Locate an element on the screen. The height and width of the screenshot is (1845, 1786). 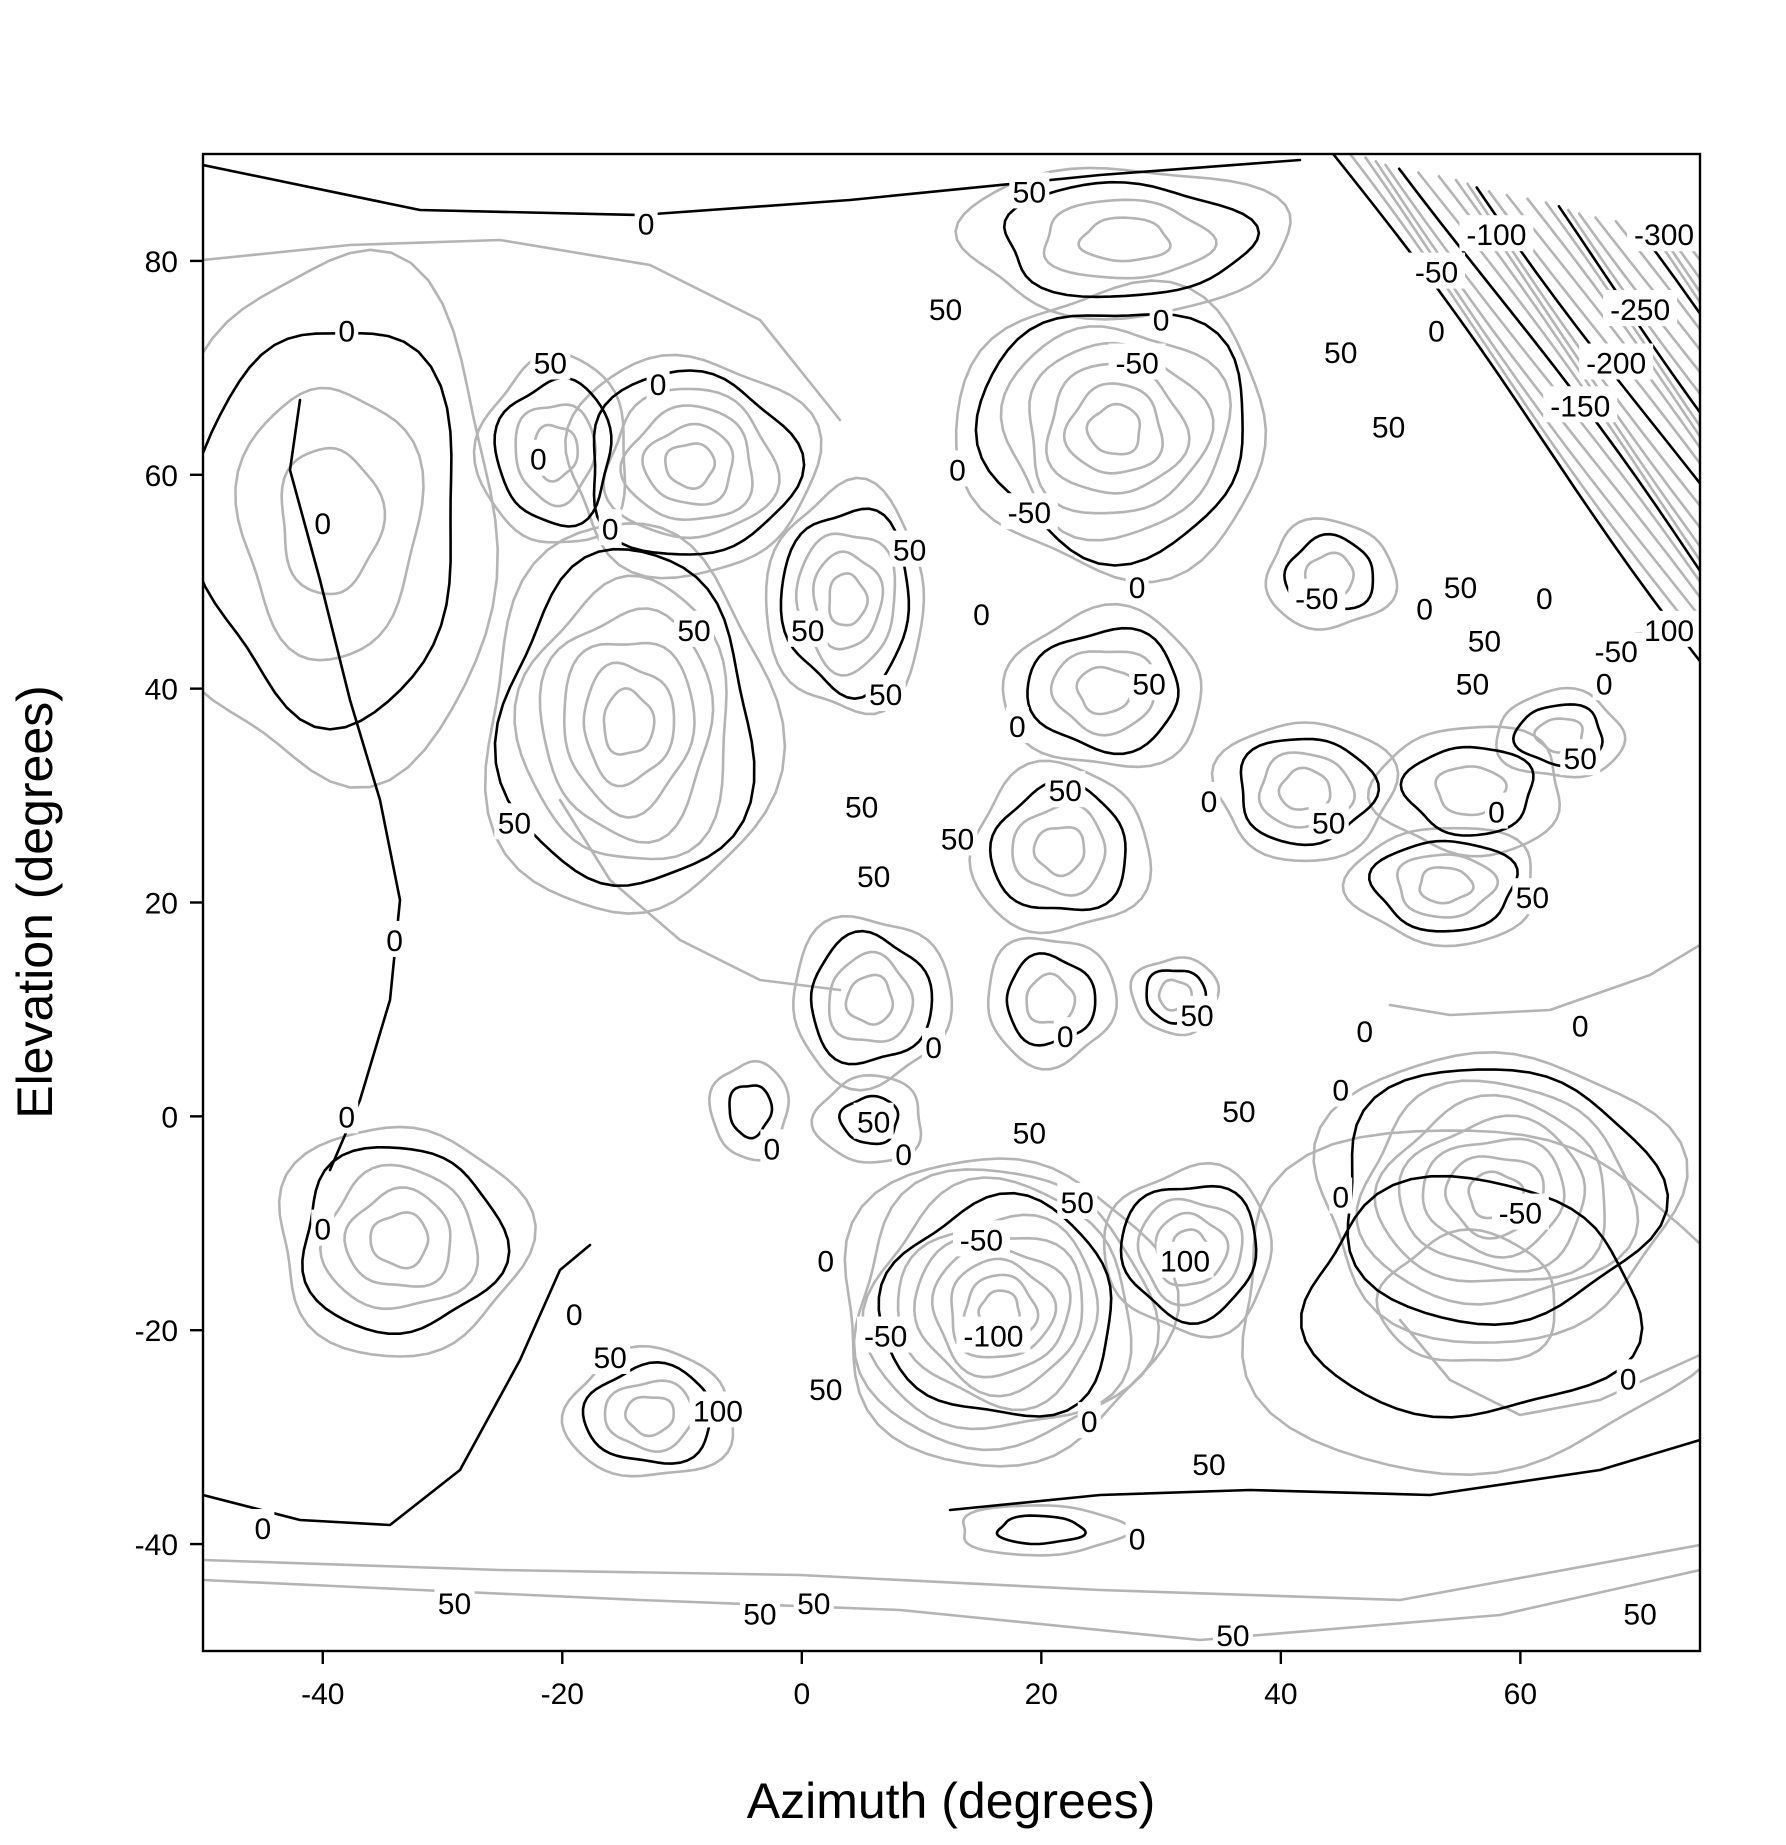
y-tick-label: -40 is located at coordinates (156, 1545).